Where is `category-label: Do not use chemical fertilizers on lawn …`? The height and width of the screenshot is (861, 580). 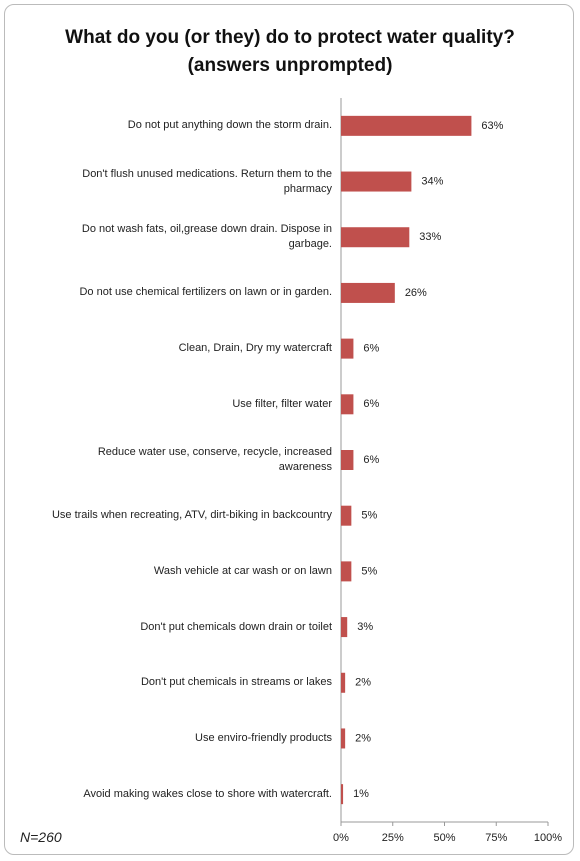
category-label: Do not use chemical fertilizers on lawn … is located at coordinates (205, 292).